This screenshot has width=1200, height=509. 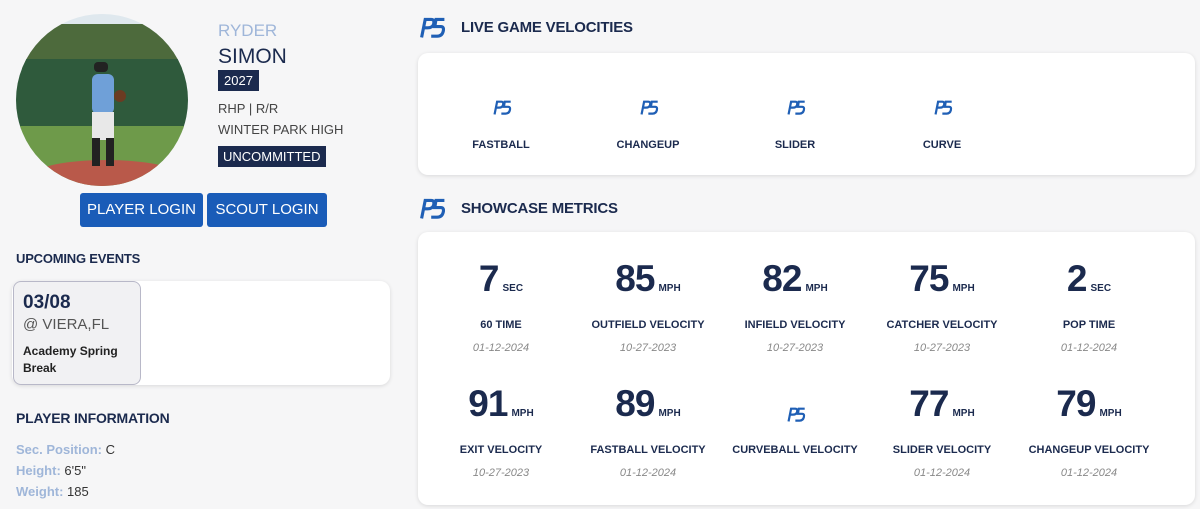 I want to click on metric-value-box: 85 MPH, so click(x=648, y=279).